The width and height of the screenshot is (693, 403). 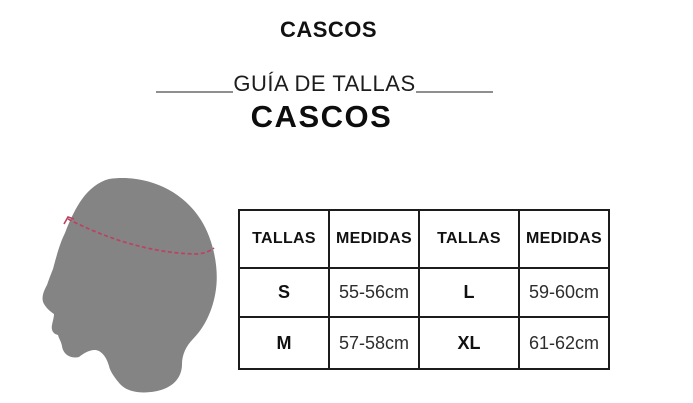 I want to click on size-table-header-row: TALLAS MEDIDAS TALLAS MEDIDAS, so click(x=424, y=239).